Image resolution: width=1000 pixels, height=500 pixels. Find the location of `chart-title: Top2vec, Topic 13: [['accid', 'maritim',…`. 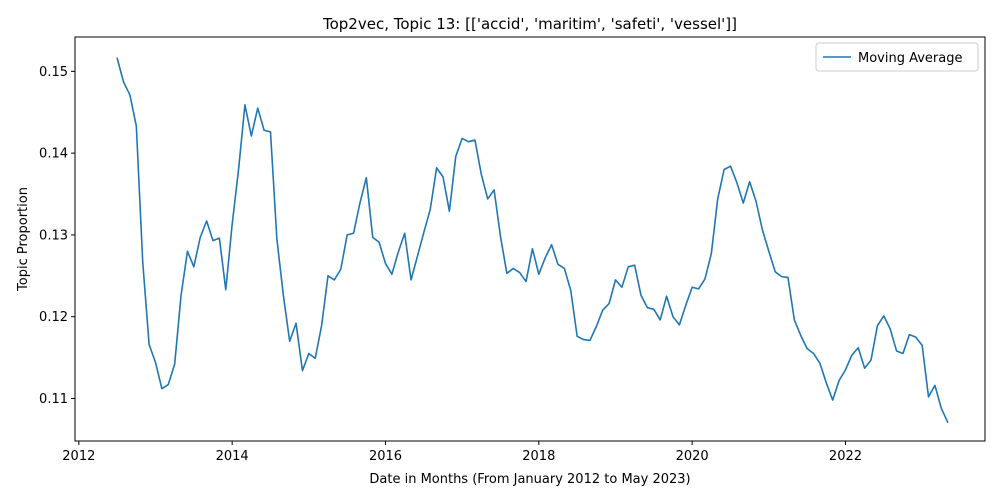

chart-title: Top2vec, Topic 13: [['accid', 'maritim',… is located at coordinates (529, 24).